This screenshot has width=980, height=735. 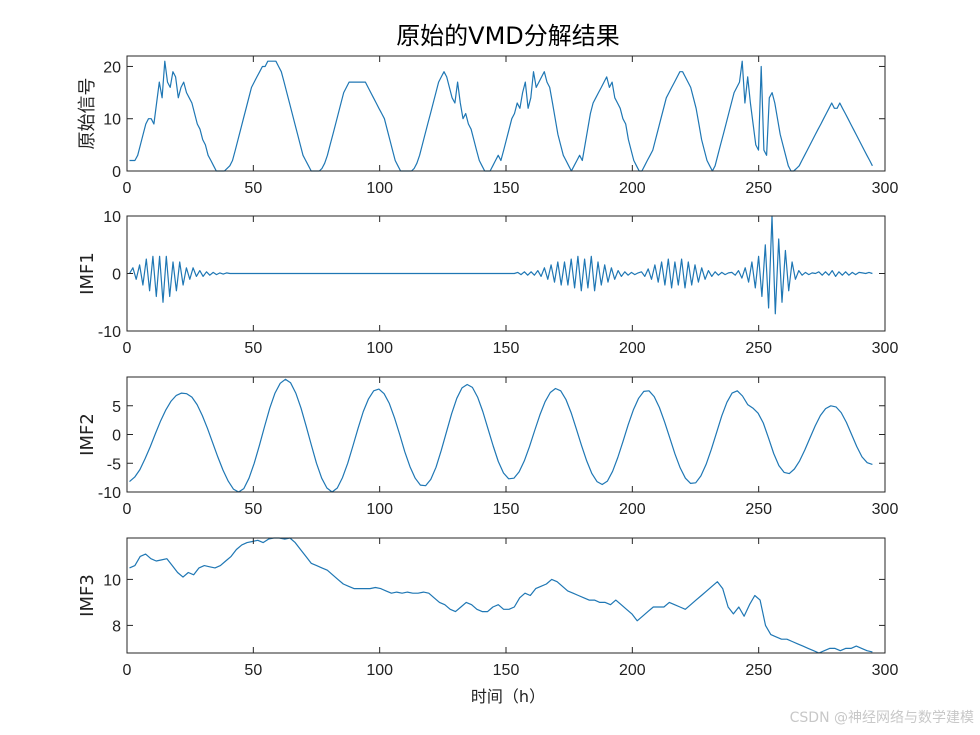 I want to click on y-tick-label: -5, so click(x=114, y=464).